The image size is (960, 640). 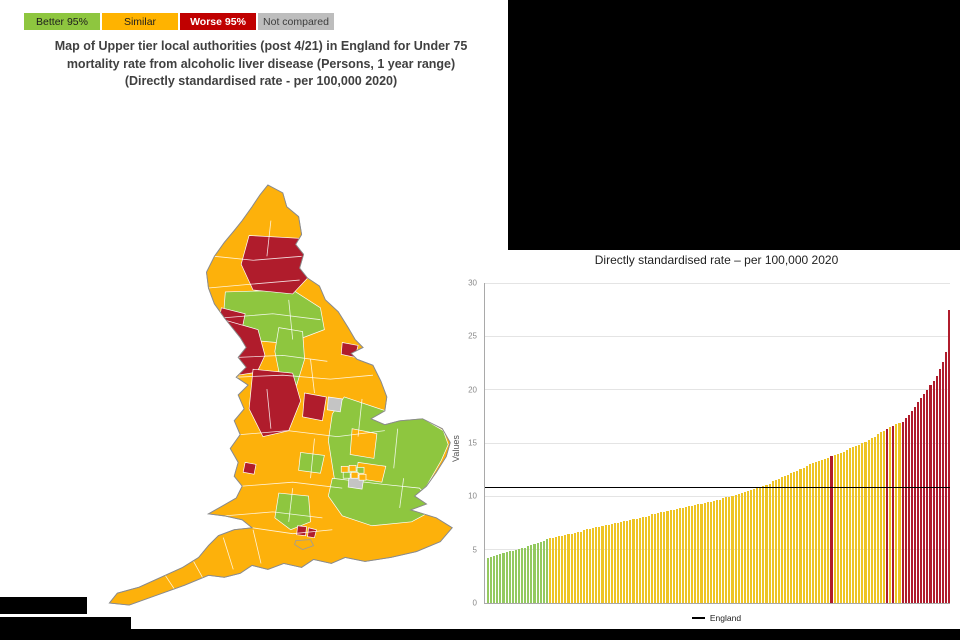 What do you see at coordinates (249, 468) in the screenshot?
I see `map-region-worse-bristol` at bounding box center [249, 468].